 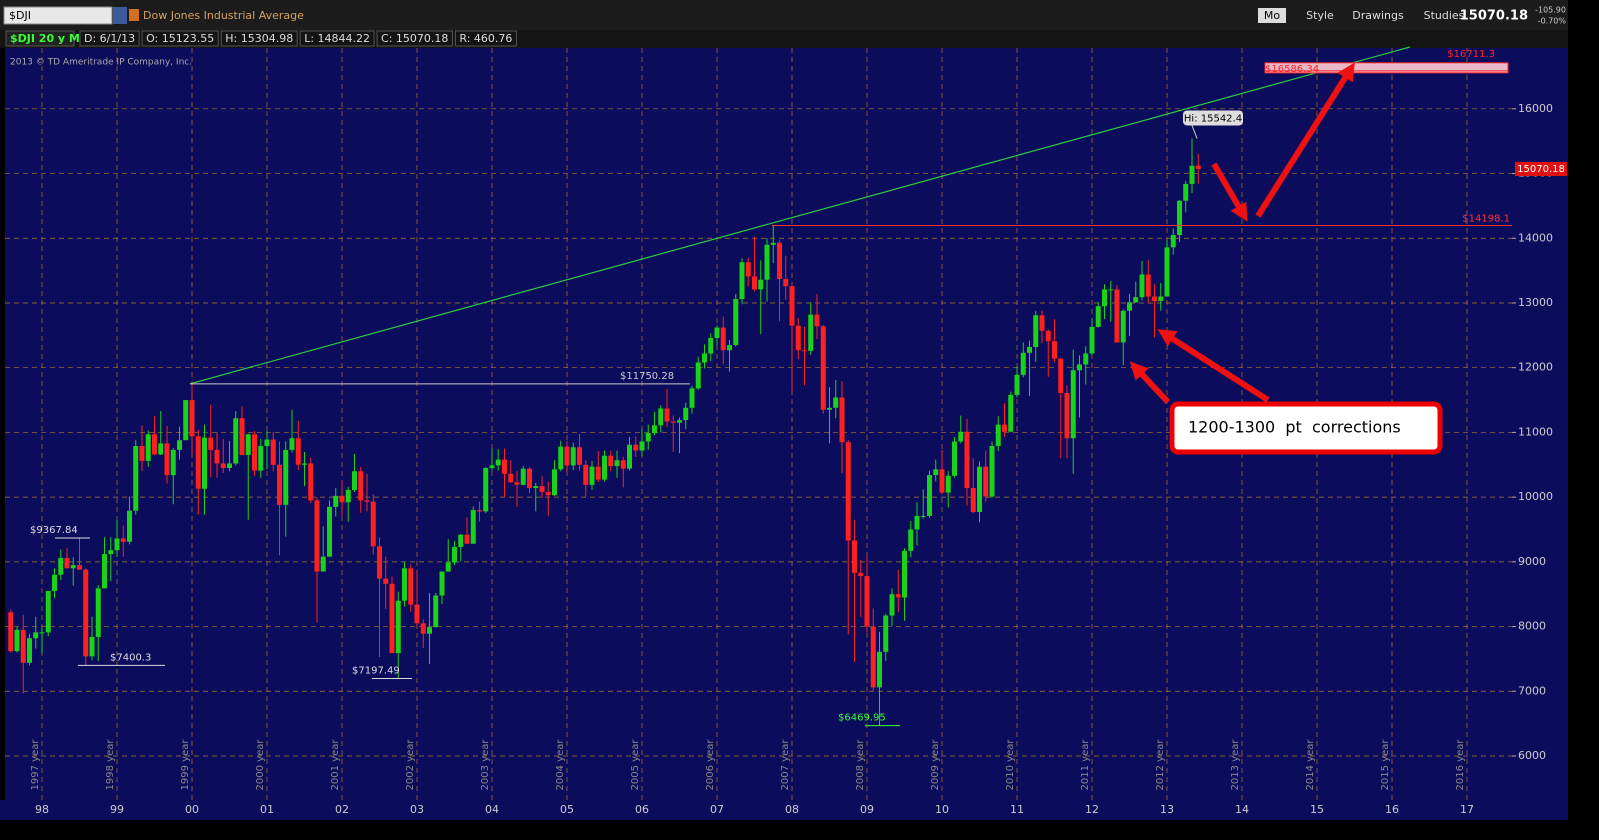 I want to click on button: Style, so click(x=1320, y=15).